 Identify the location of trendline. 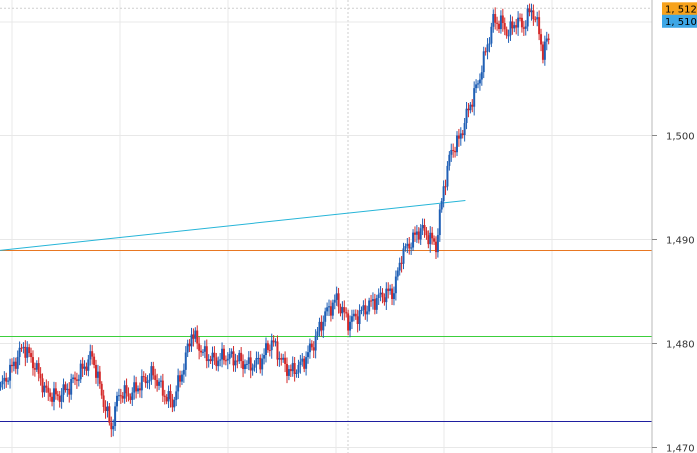
(233, 225).